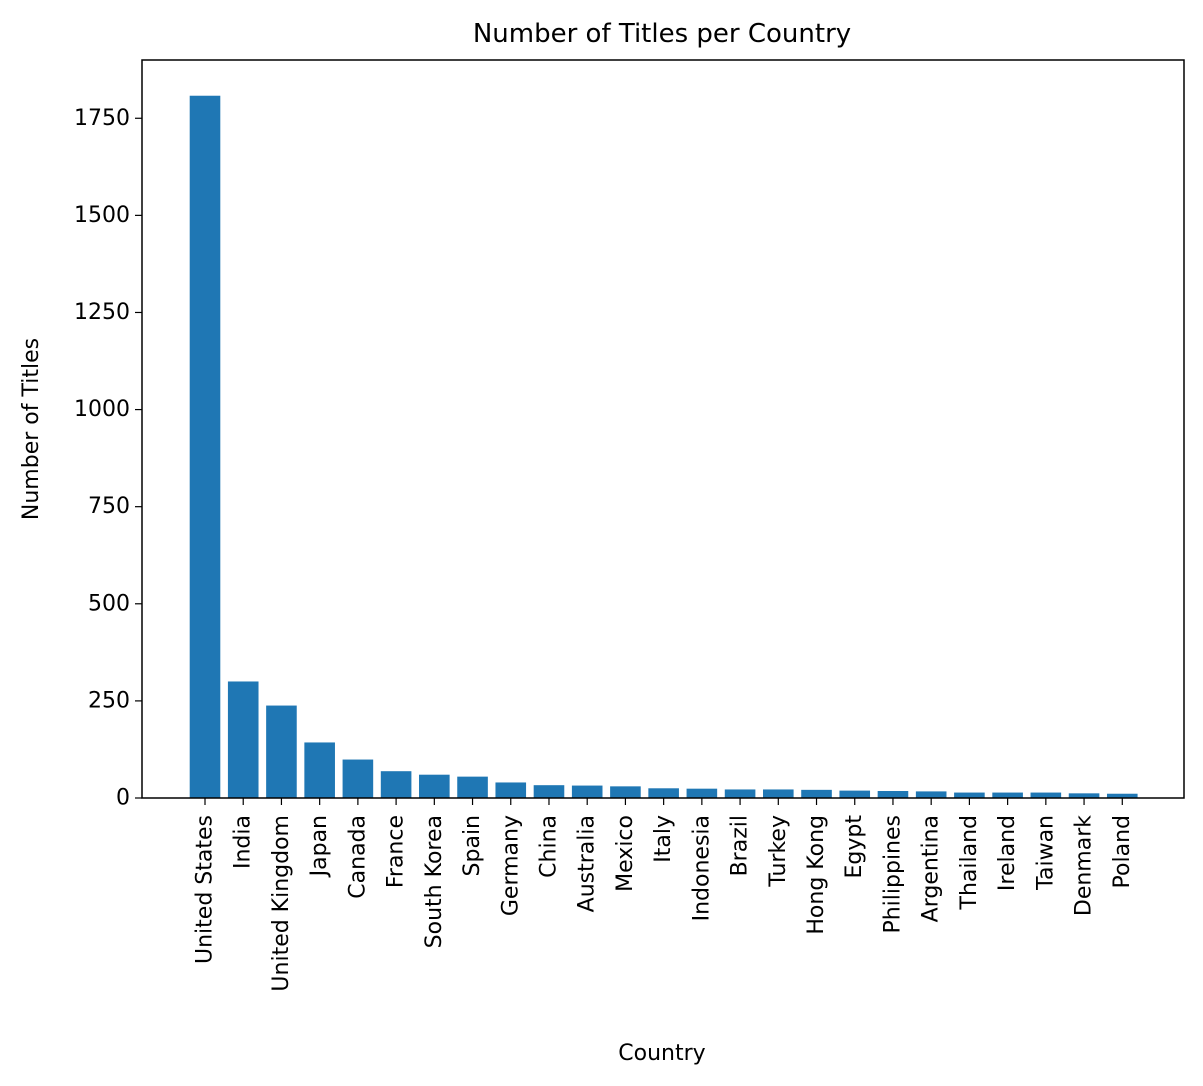 This screenshot has width=1203, height=1086. I want to click on y-tick-label: 1250, so click(102, 312).